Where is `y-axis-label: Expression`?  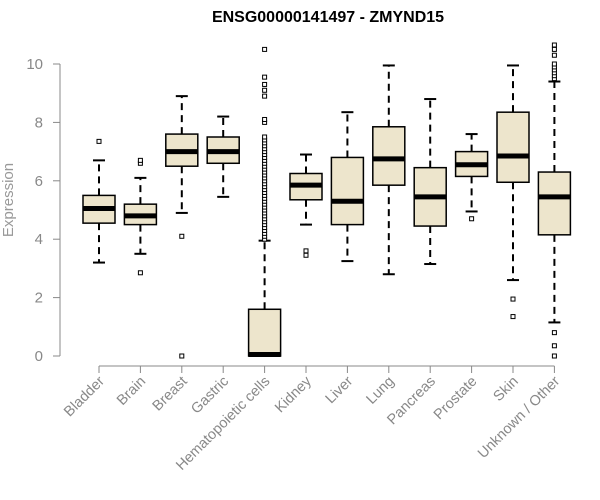
y-axis-label: Expression is located at coordinates (8, 200).